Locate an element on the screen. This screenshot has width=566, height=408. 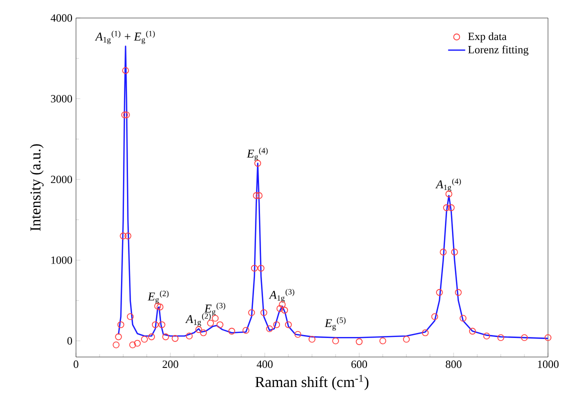
y-tick-label: 0 is located at coordinates (69, 341).